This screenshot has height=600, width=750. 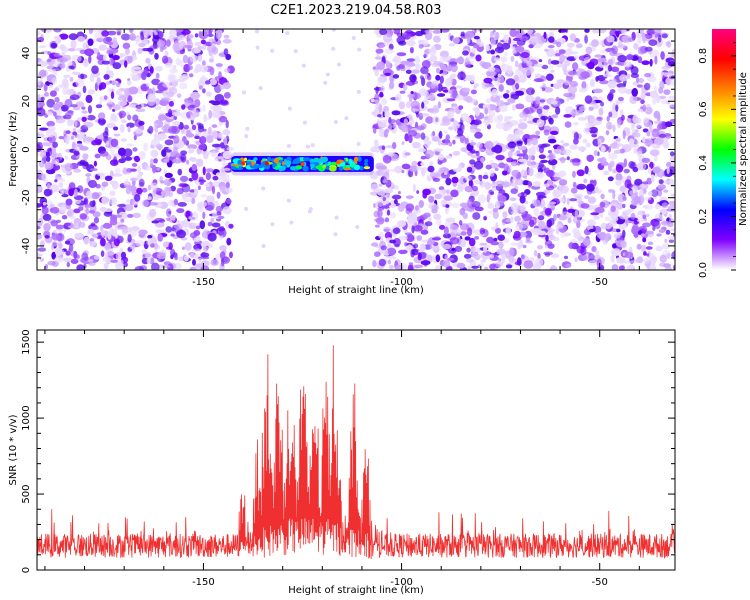 I want to click on colorbar-tick-label: 0.2, so click(x=703, y=216).